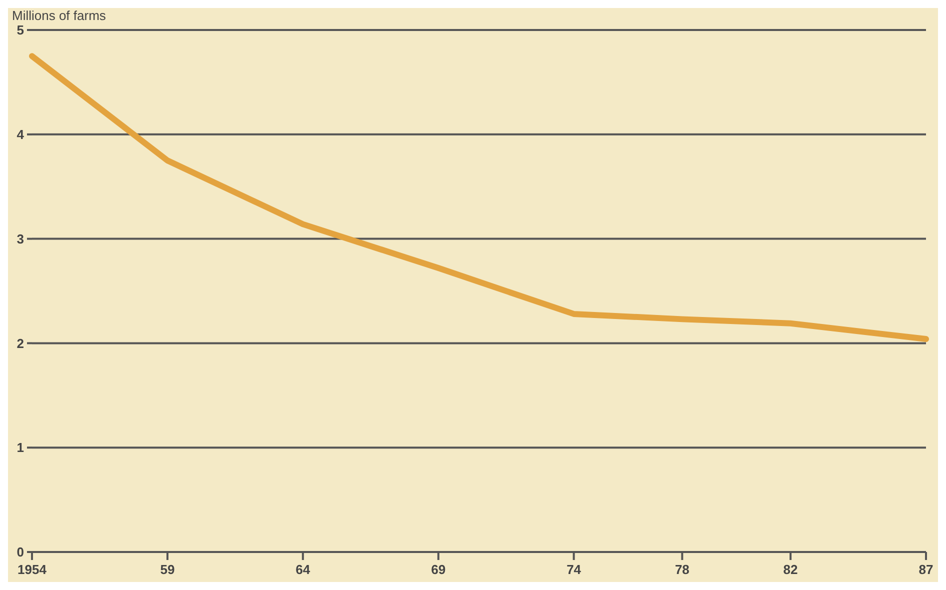  I want to click on x-tick-label: 78, so click(682, 569).